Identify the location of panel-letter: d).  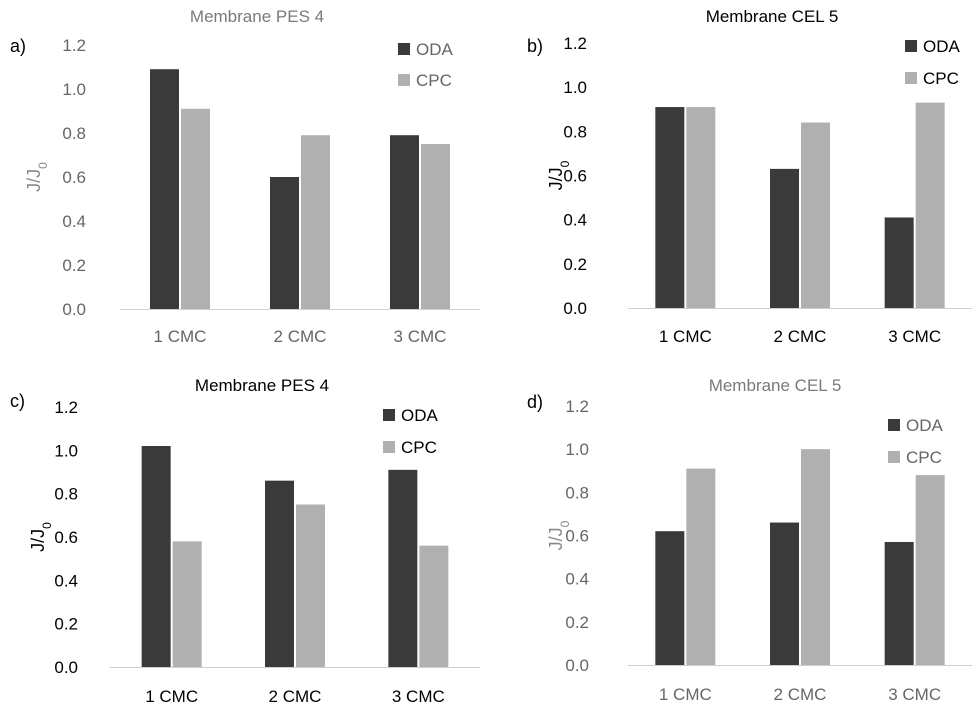
(535, 402).